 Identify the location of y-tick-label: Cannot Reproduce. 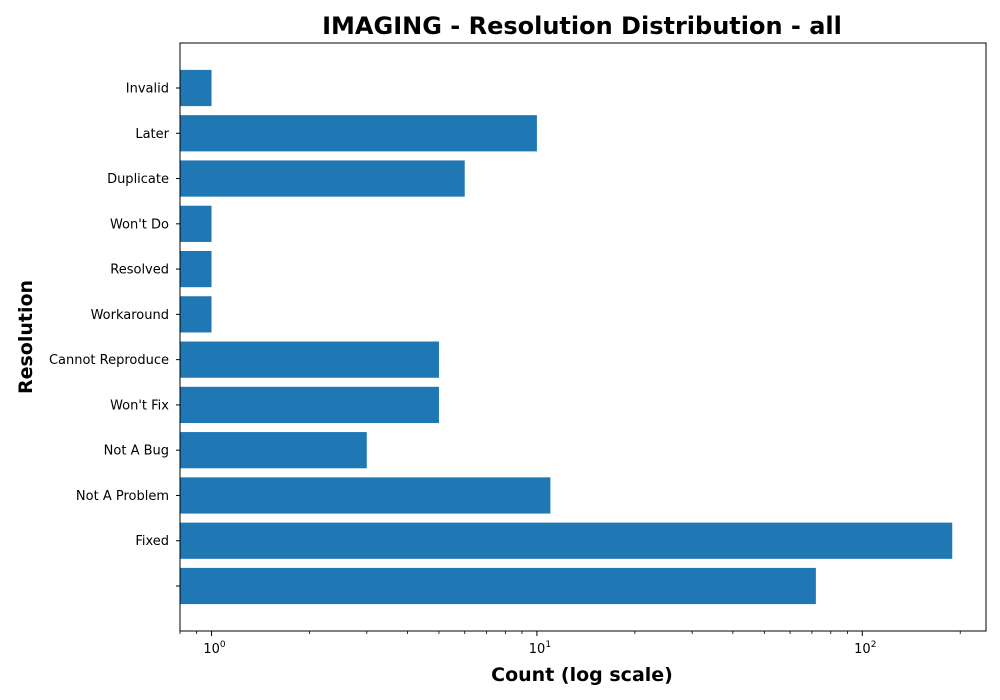
(109, 360).